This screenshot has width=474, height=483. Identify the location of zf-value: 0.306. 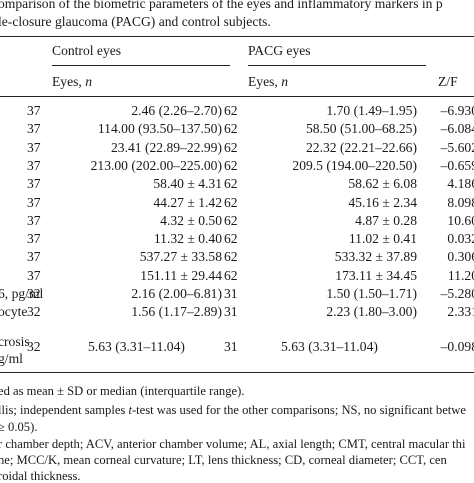
(460, 256).